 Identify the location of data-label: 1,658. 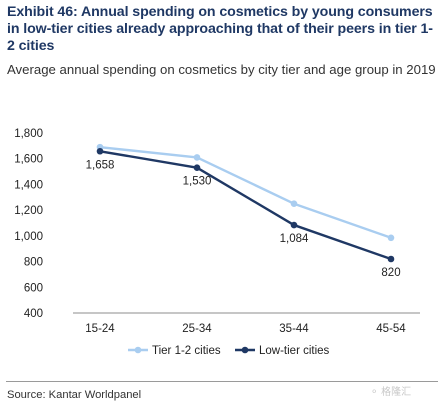
(100, 165).